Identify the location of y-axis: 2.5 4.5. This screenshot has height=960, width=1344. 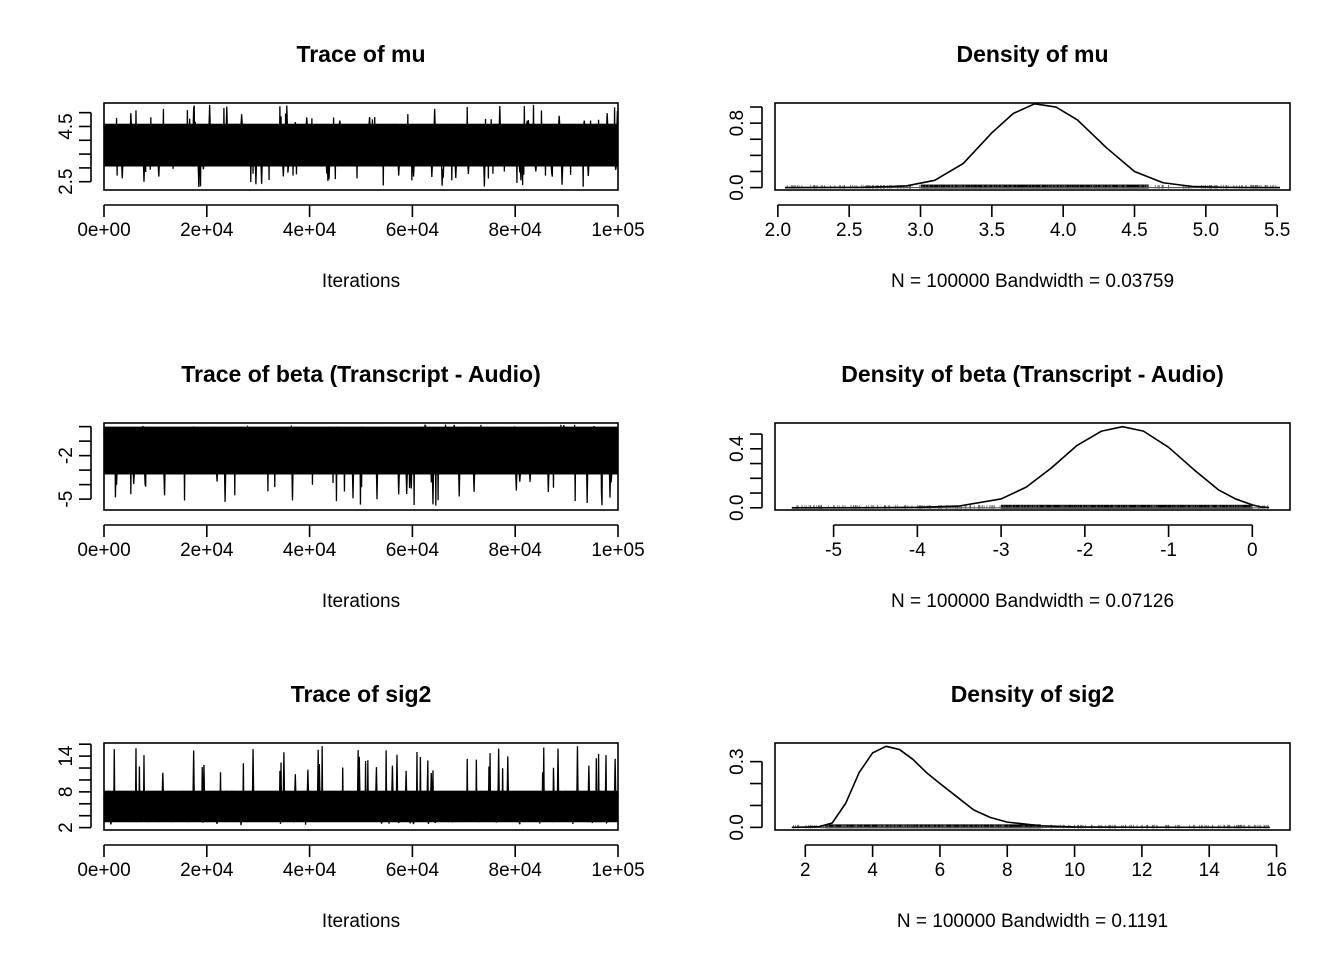
(74, 153).